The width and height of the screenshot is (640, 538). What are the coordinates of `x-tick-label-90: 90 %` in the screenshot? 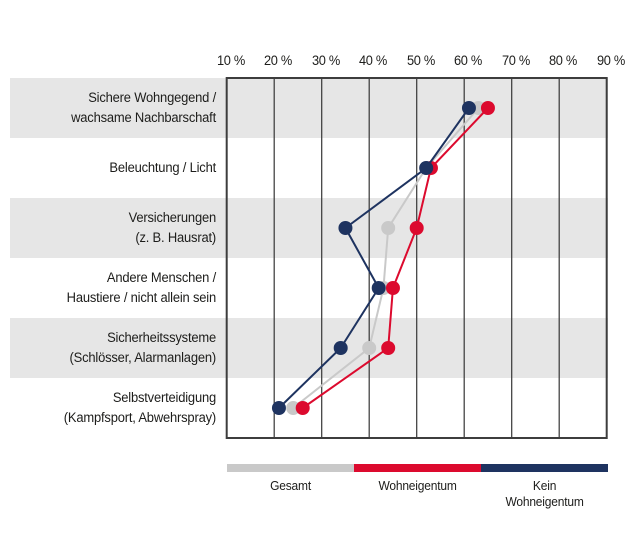 It's located at (610, 60).